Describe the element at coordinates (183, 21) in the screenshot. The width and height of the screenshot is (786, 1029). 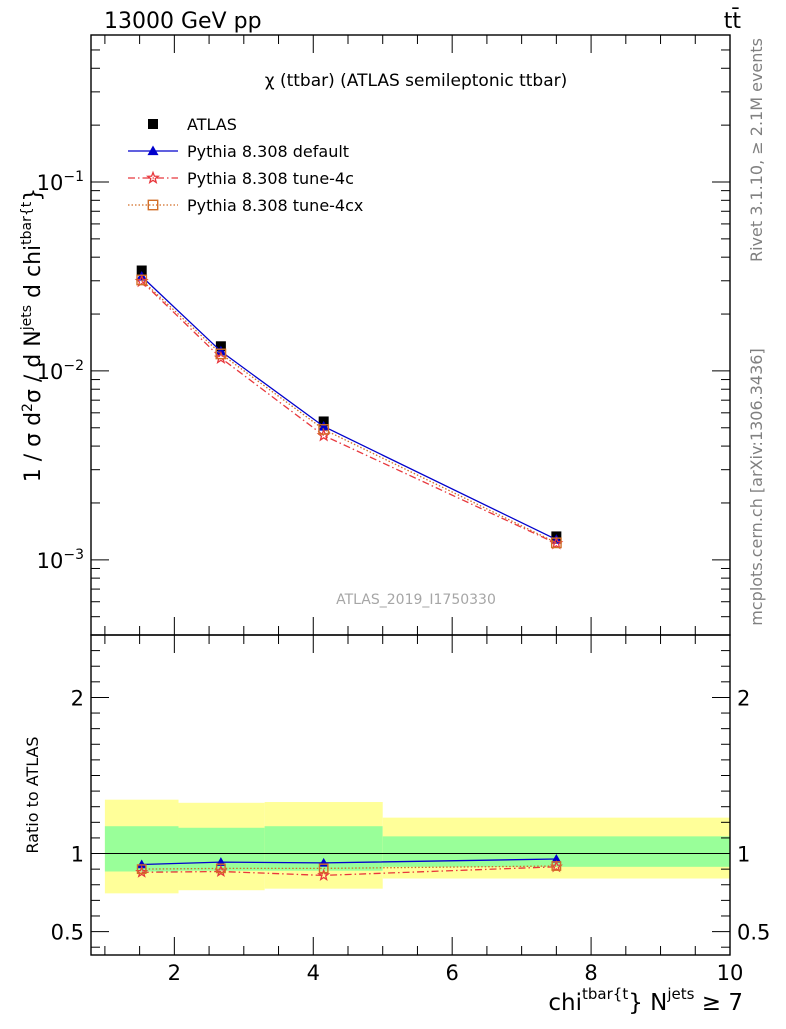
I see `header-energy: 13000 GeV pp` at that location.